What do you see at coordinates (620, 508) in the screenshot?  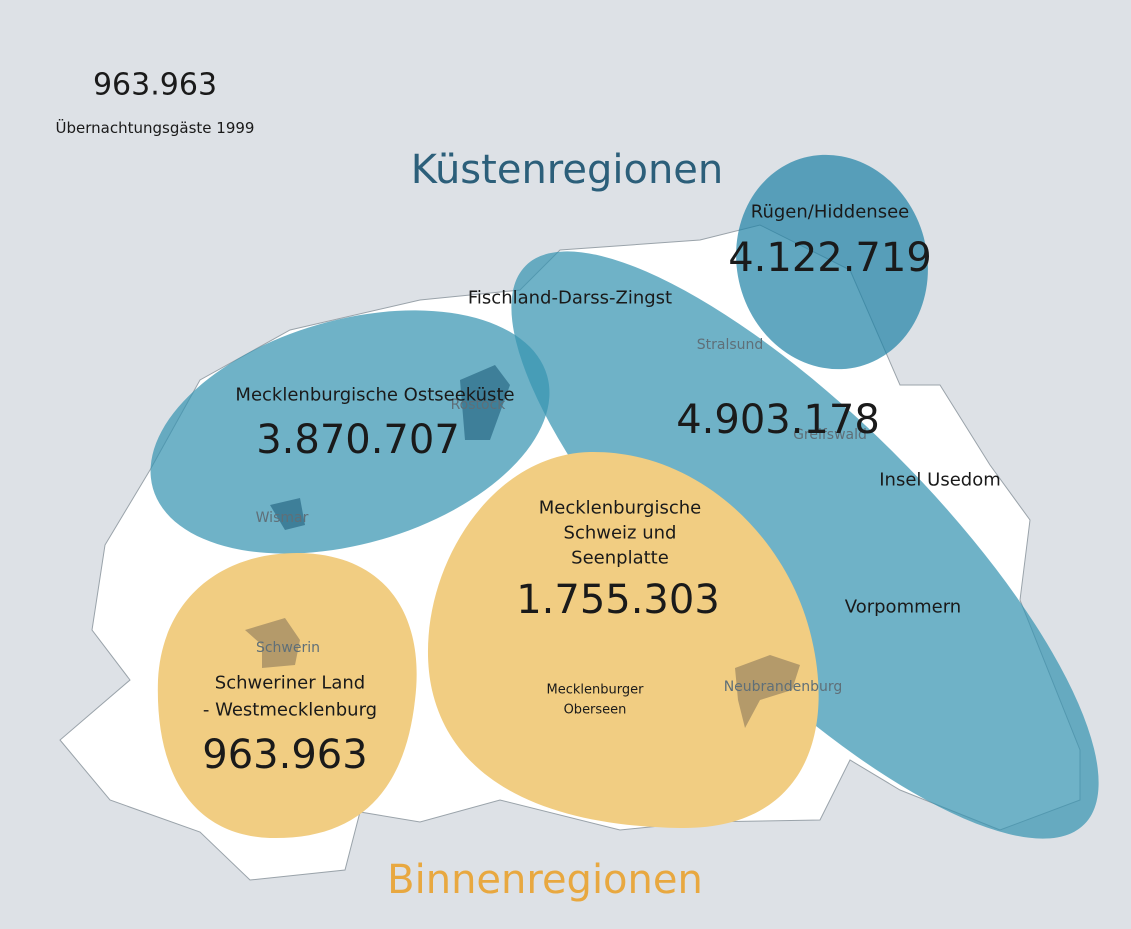 I see `region-name: Mecklenburgische` at bounding box center [620, 508].